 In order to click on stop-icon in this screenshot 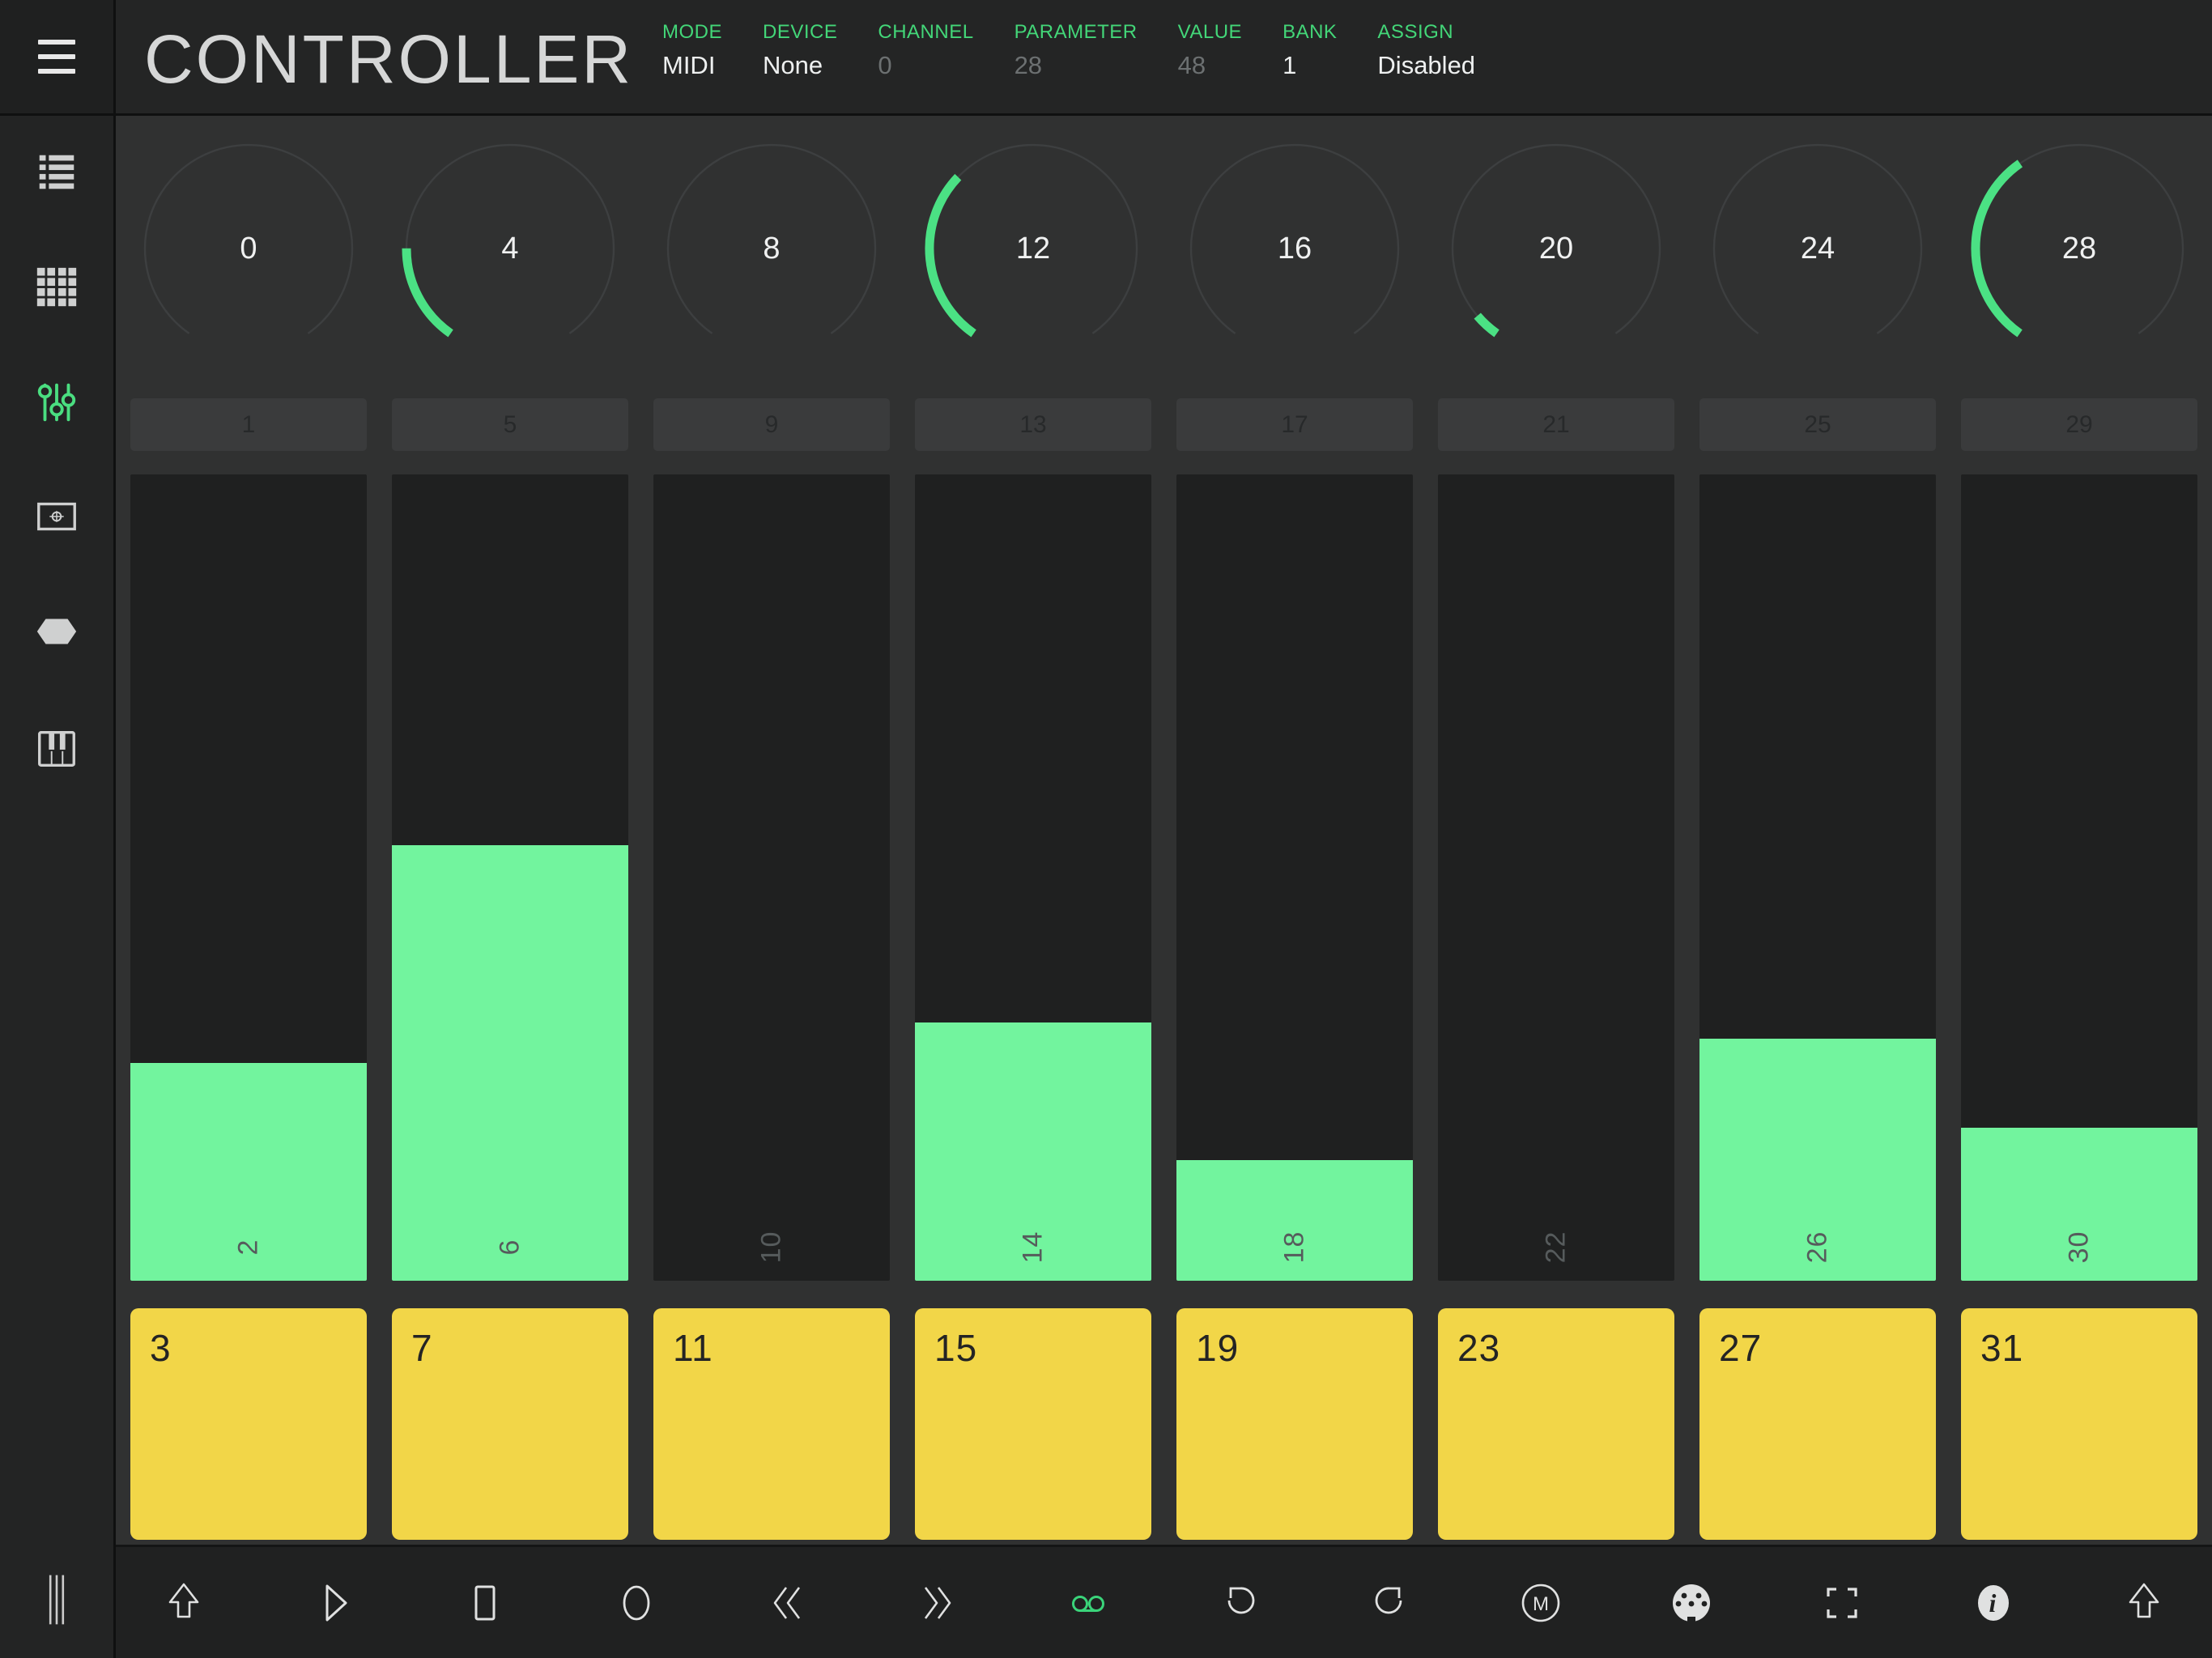, I will do `click(485, 1603)`.